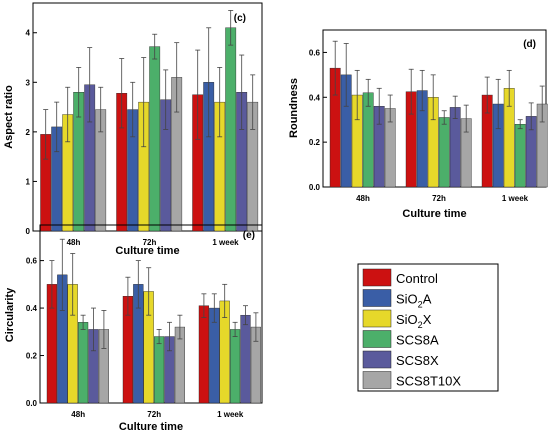 The image size is (550, 436). I want to click on bar-control, so click(204, 354).